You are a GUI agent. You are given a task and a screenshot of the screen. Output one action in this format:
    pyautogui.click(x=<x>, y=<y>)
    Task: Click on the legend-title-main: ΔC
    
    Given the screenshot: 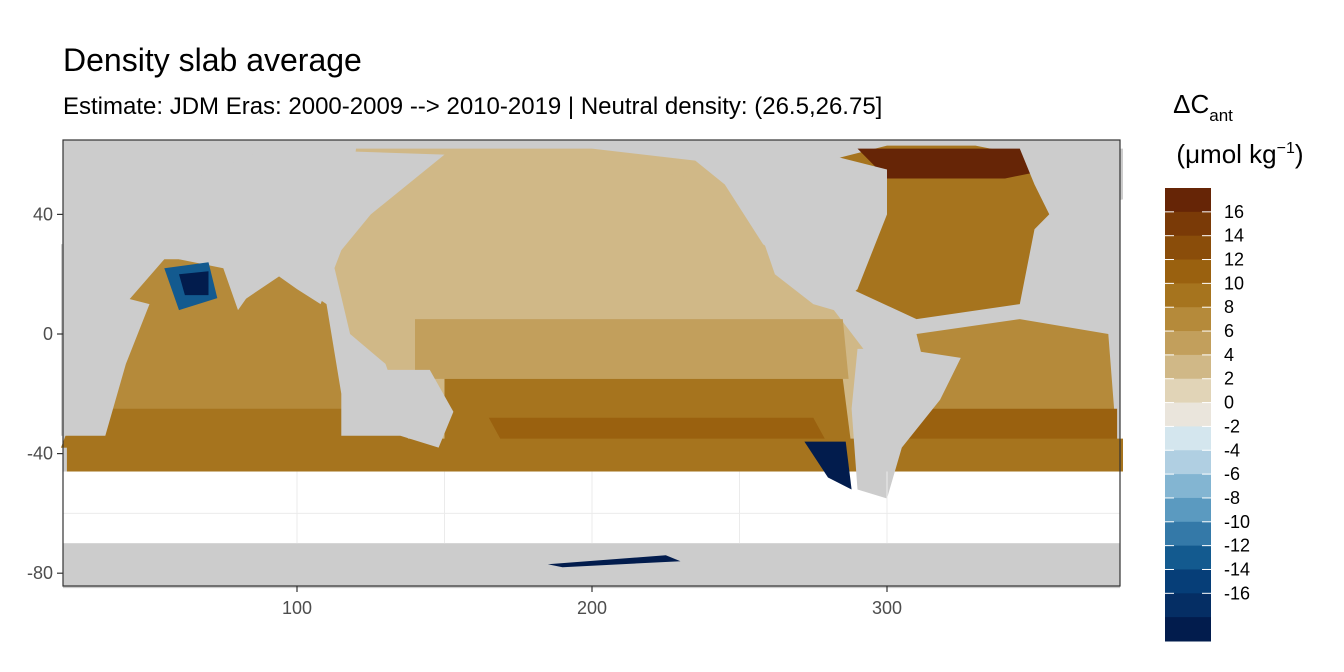 What is the action you would take?
    pyautogui.click(x=1191, y=104)
    